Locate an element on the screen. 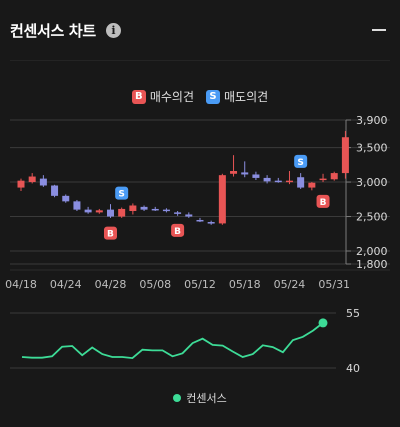 This screenshot has width=400, height=427. x-tick-label: 04/28 is located at coordinates (111, 284).